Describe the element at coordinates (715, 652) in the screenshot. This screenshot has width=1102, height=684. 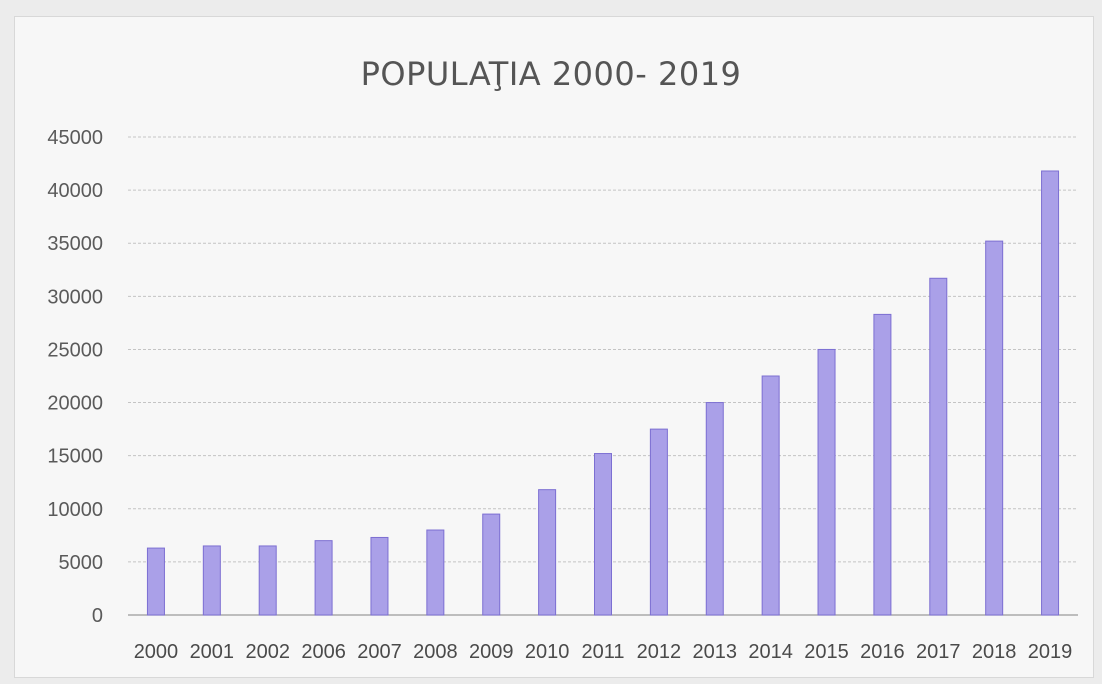
I see `x-tick-label: 2013` at that location.